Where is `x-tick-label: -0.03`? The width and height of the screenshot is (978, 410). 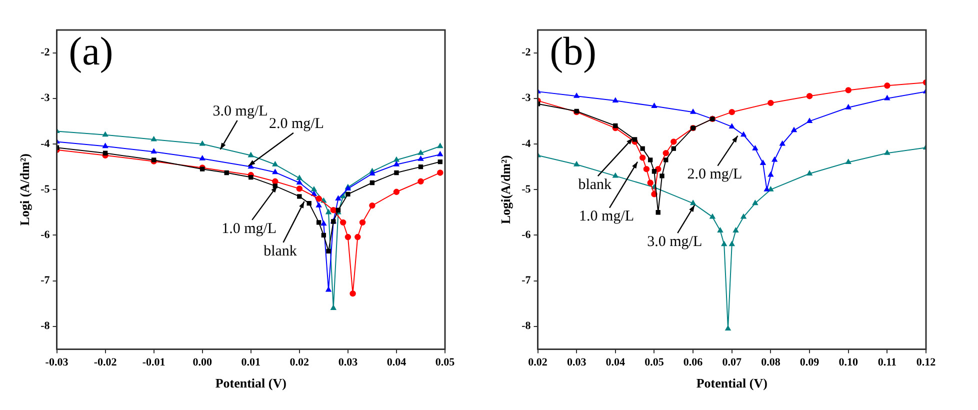 x-tick-label: -0.03 is located at coordinates (57, 362).